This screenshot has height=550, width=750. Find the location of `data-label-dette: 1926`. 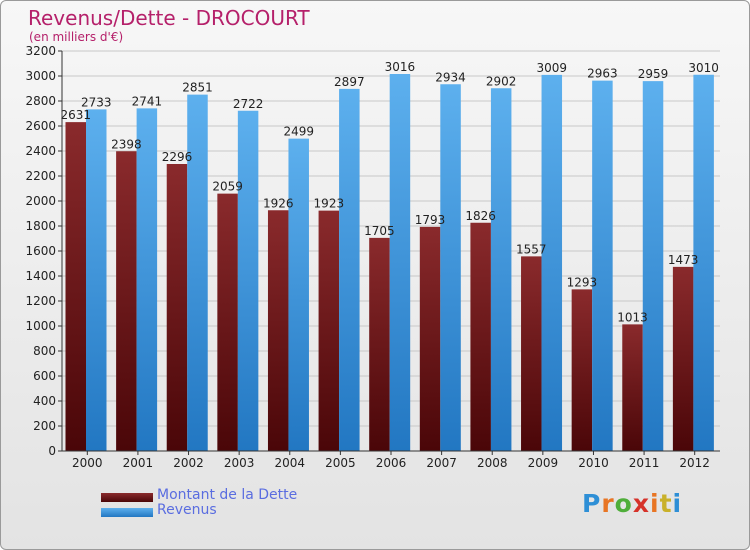

data-label-dette: 1926 is located at coordinates (278, 203).